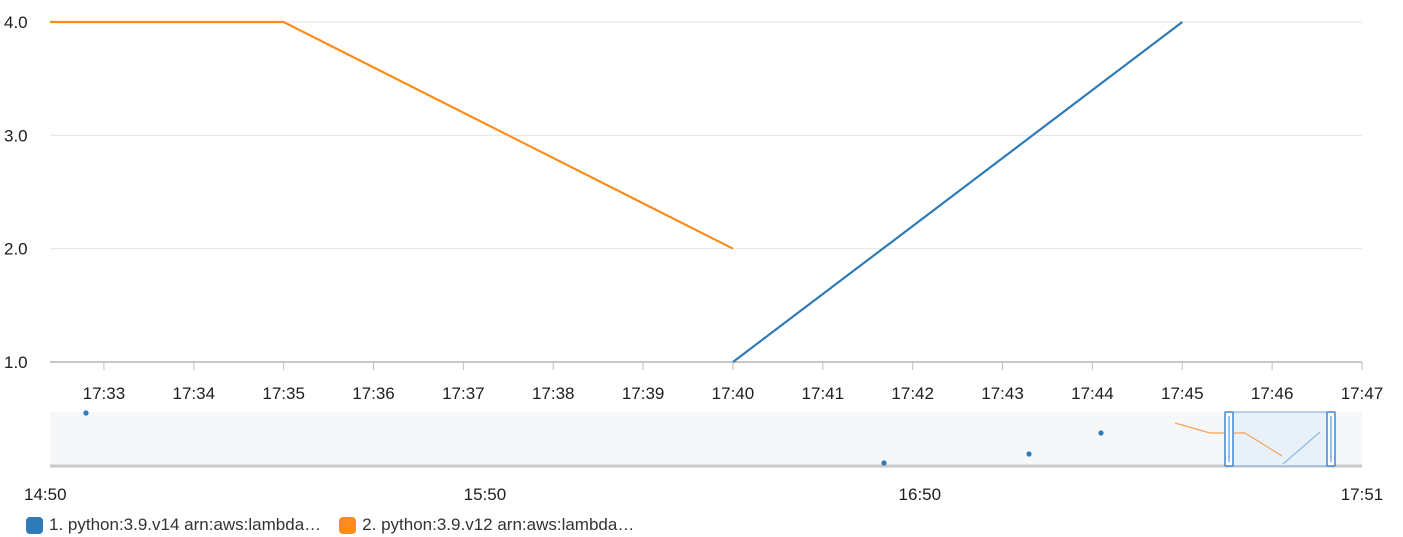 Image resolution: width=1403 pixels, height=537 pixels. Describe the element at coordinates (553, 393) in the screenshot. I see `x-tick-label: 17:38` at that location.